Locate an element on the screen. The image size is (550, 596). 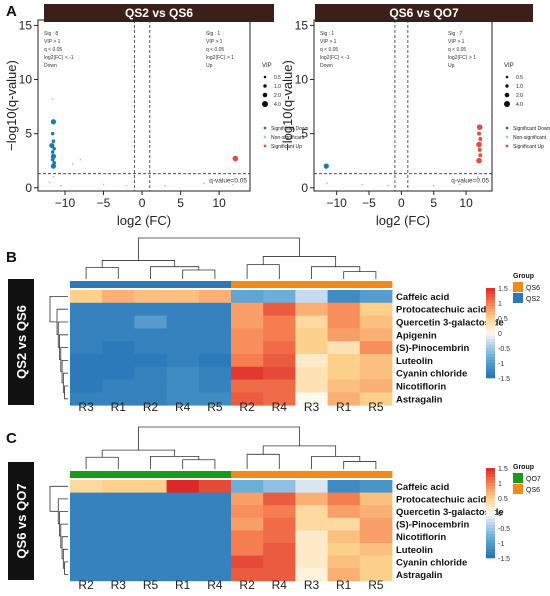
column-label: R2 is located at coordinates (247, 407).